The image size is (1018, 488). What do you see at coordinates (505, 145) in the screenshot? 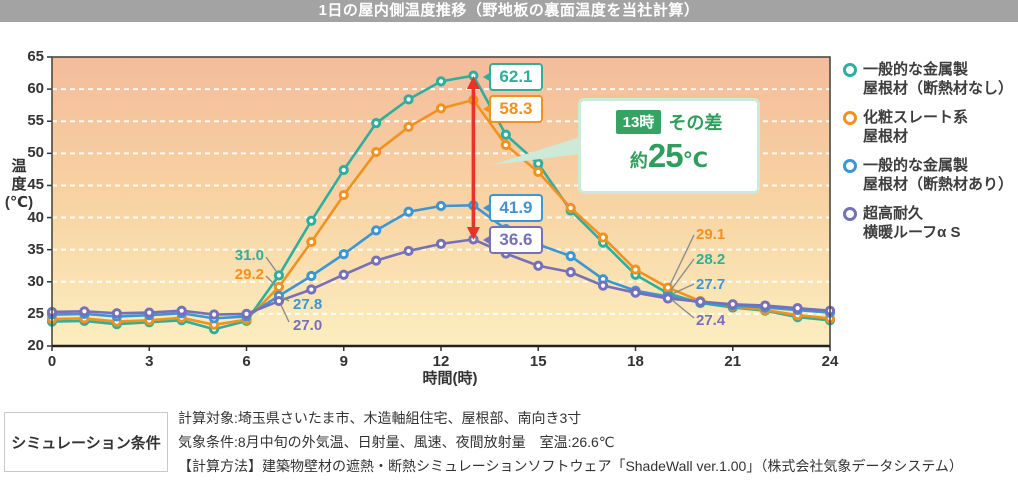
I see `series-1-point-h14` at bounding box center [505, 145].